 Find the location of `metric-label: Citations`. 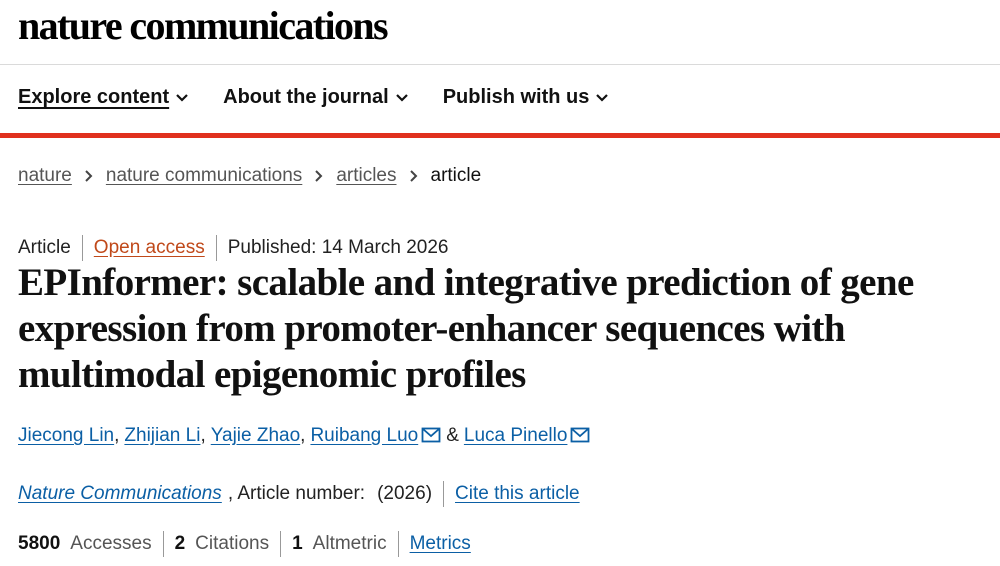

metric-label: Citations is located at coordinates (232, 543).